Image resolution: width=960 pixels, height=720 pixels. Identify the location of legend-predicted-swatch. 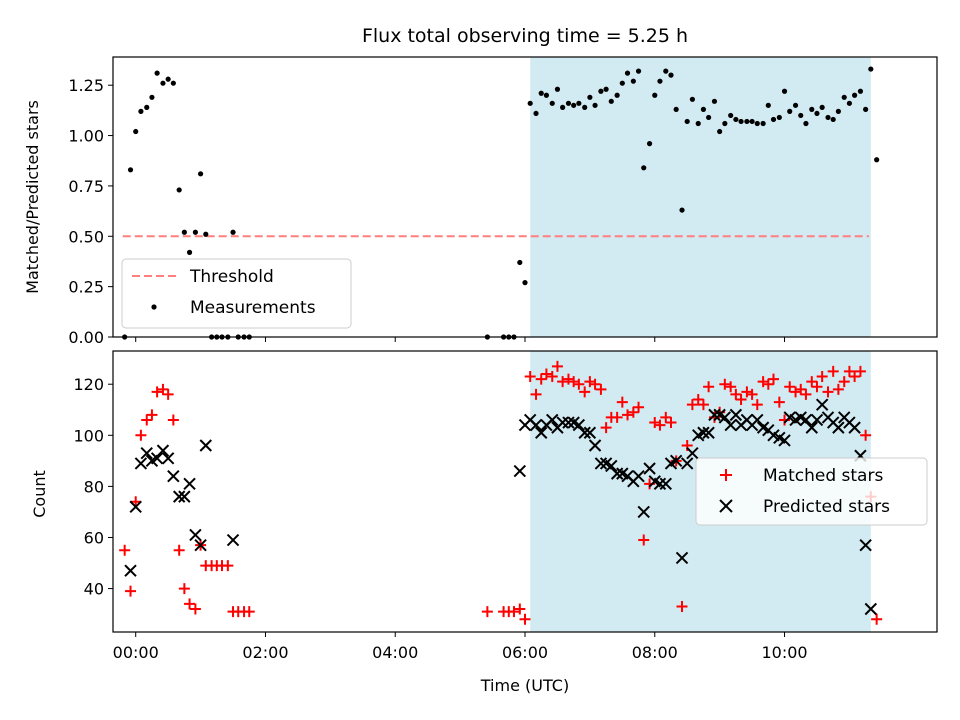
(726, 506).